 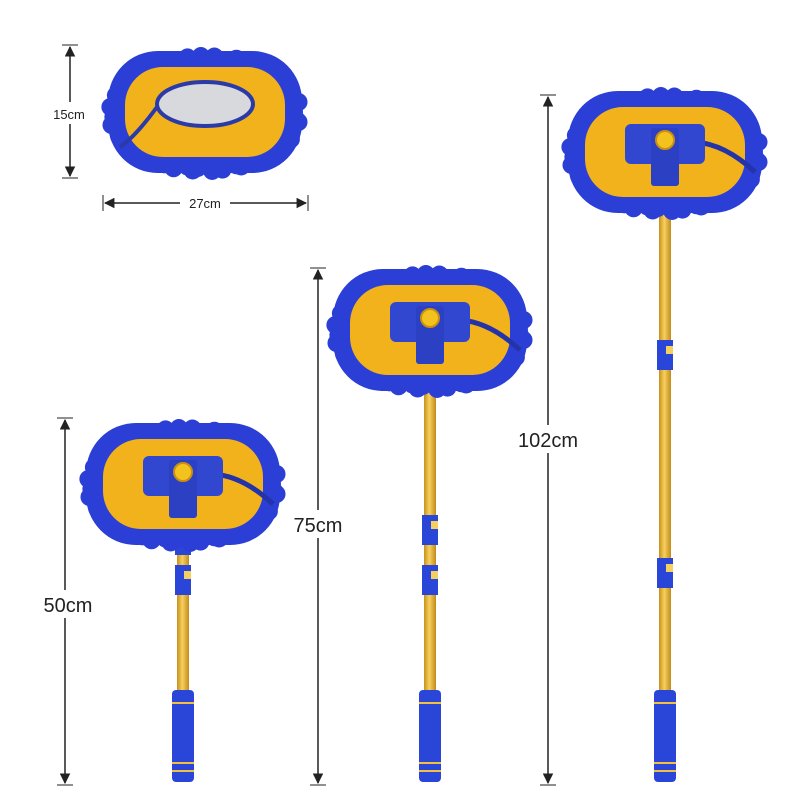 I want to click on mop-head-detail, so click(x=204, y=113).